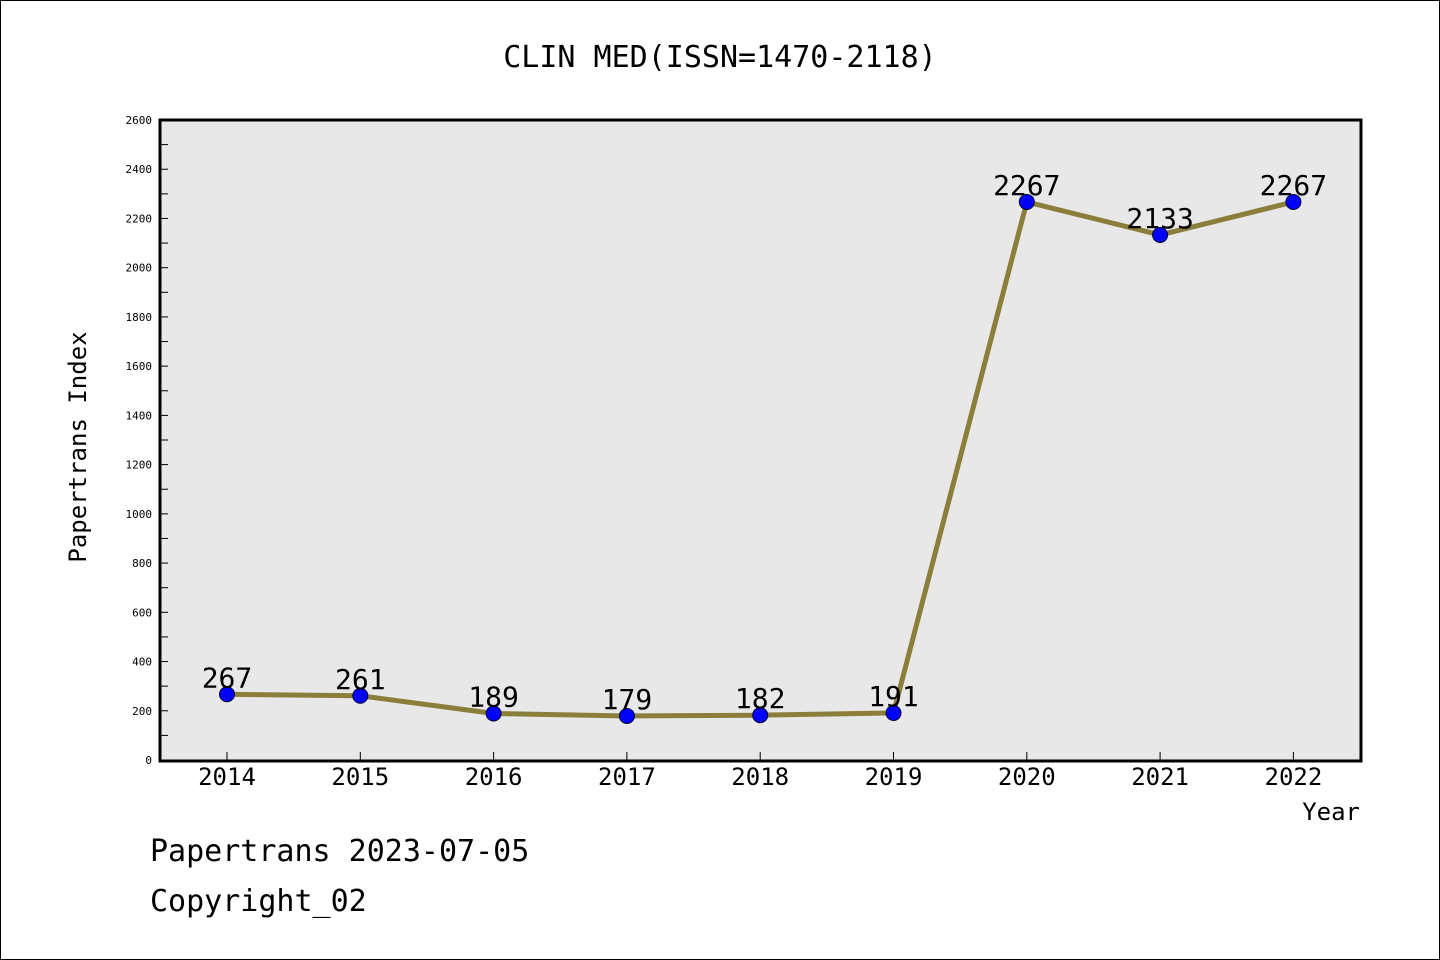 This screenshot has width=1440, height=960. I want to click on y-tick-label: 2200, so click(139, 218).